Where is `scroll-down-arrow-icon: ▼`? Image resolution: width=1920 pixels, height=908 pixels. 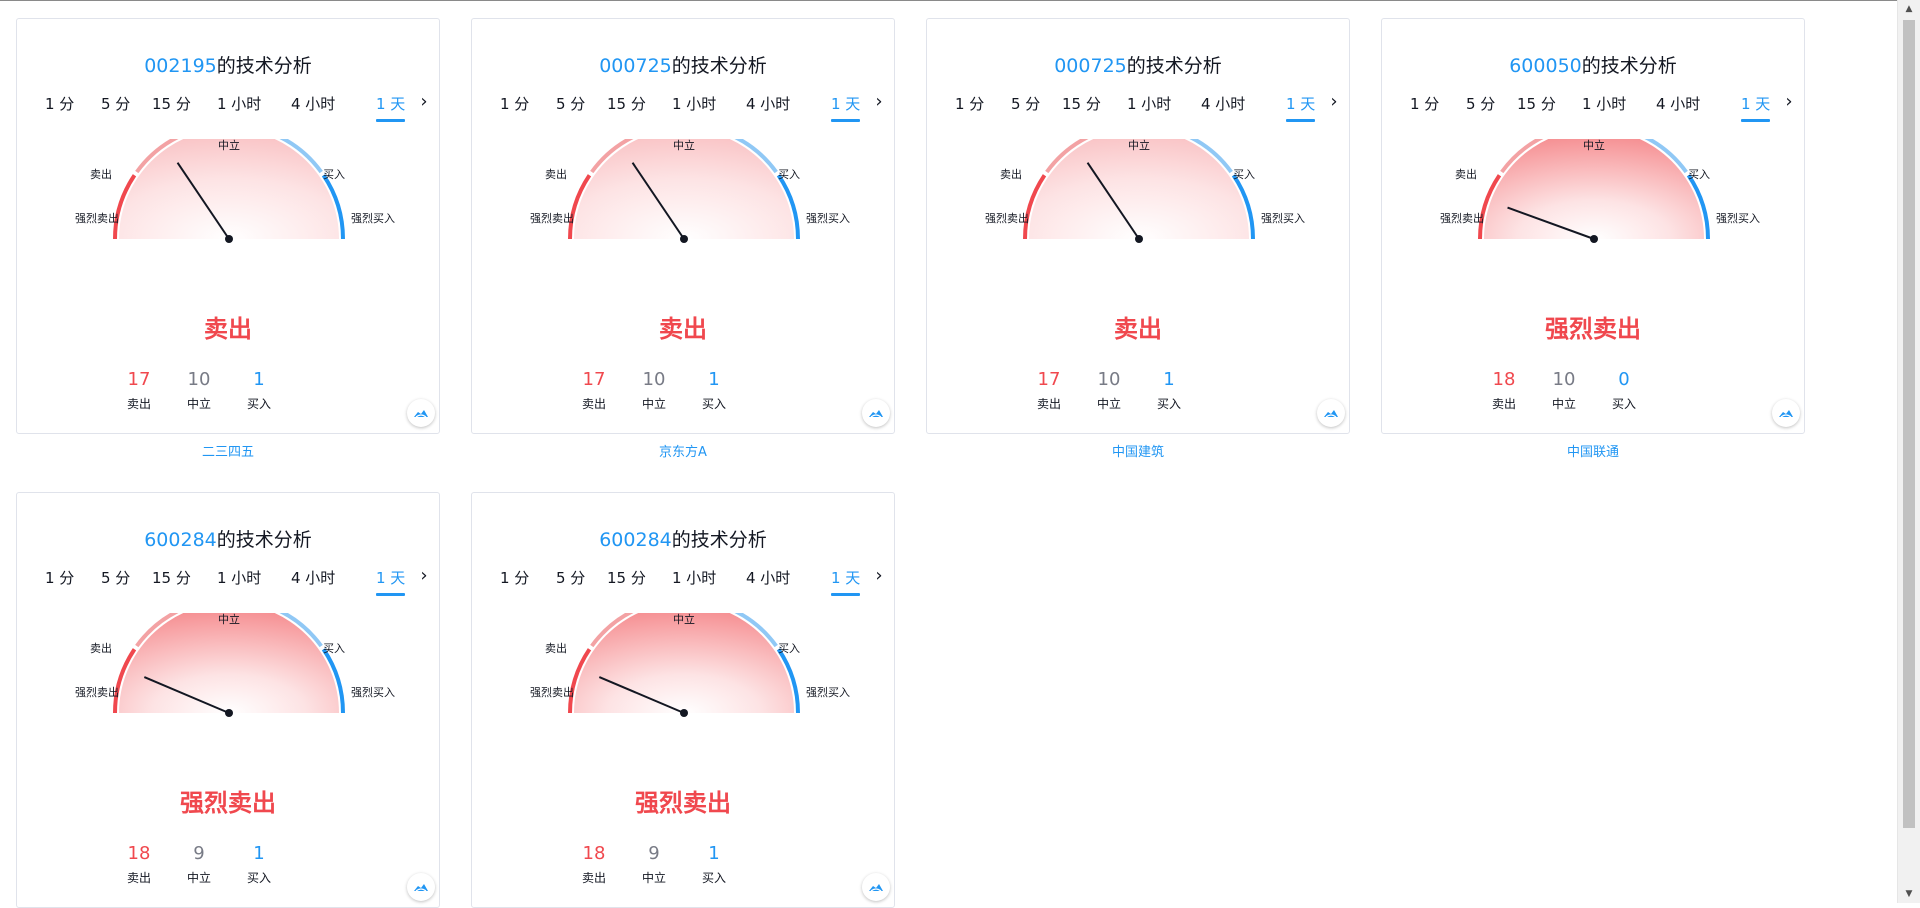 scroll-down-arrow-icon: ▼ is located at coordinates (1909, 894).